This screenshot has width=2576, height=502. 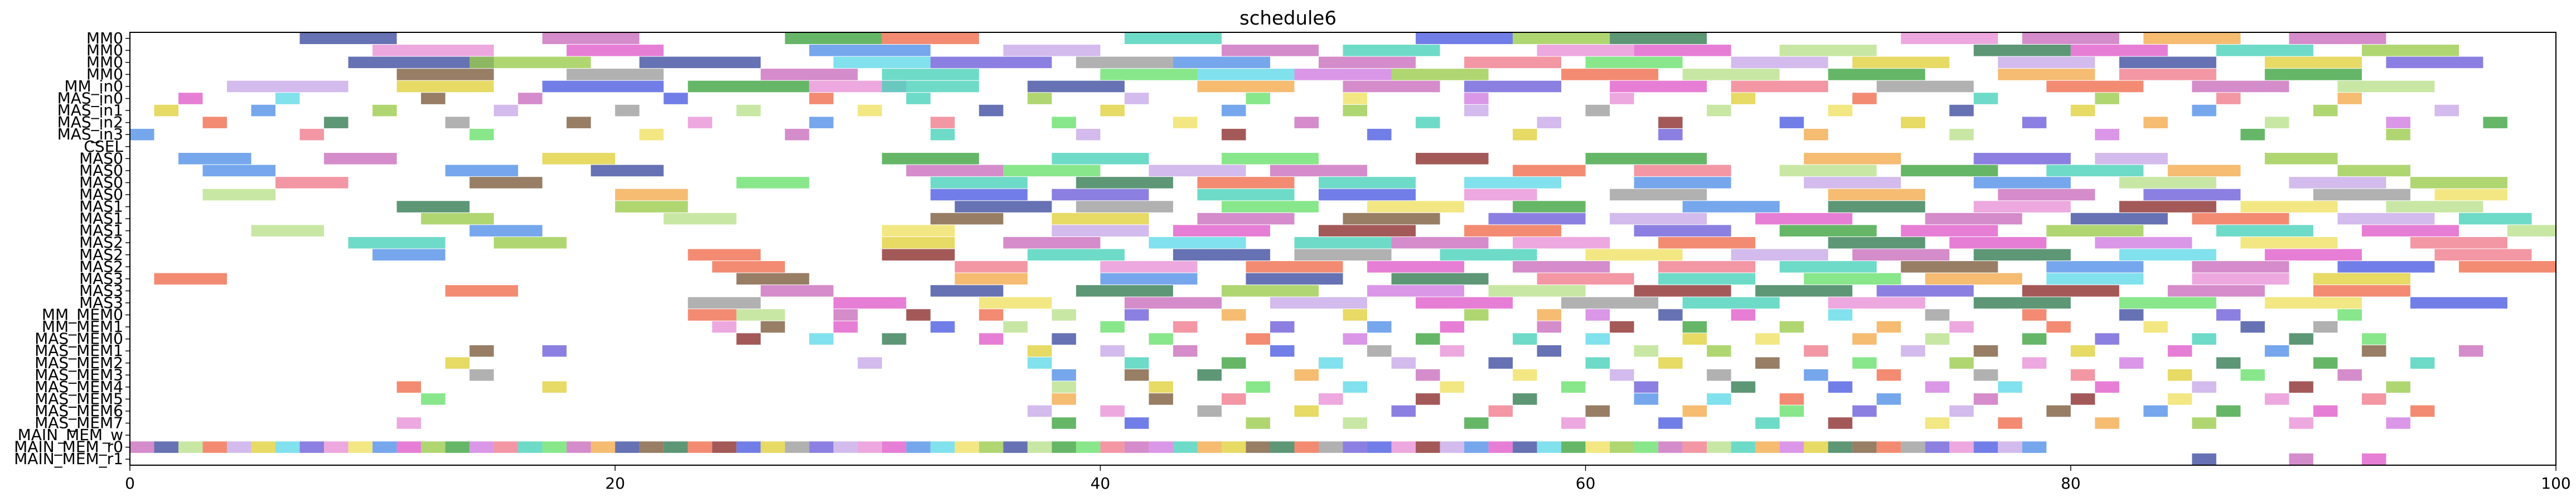 What do you see at coordinates (79, 411) in the screenshot?
I see `y-tick-label: MAS_MEM6` at bounding box center [79, 411].